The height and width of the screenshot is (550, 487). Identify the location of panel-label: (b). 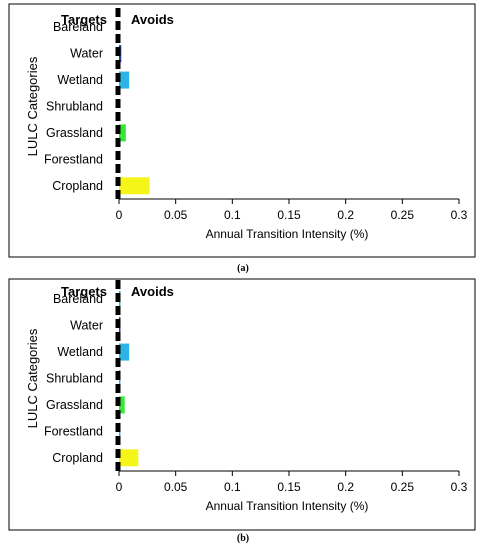
(243, 538).